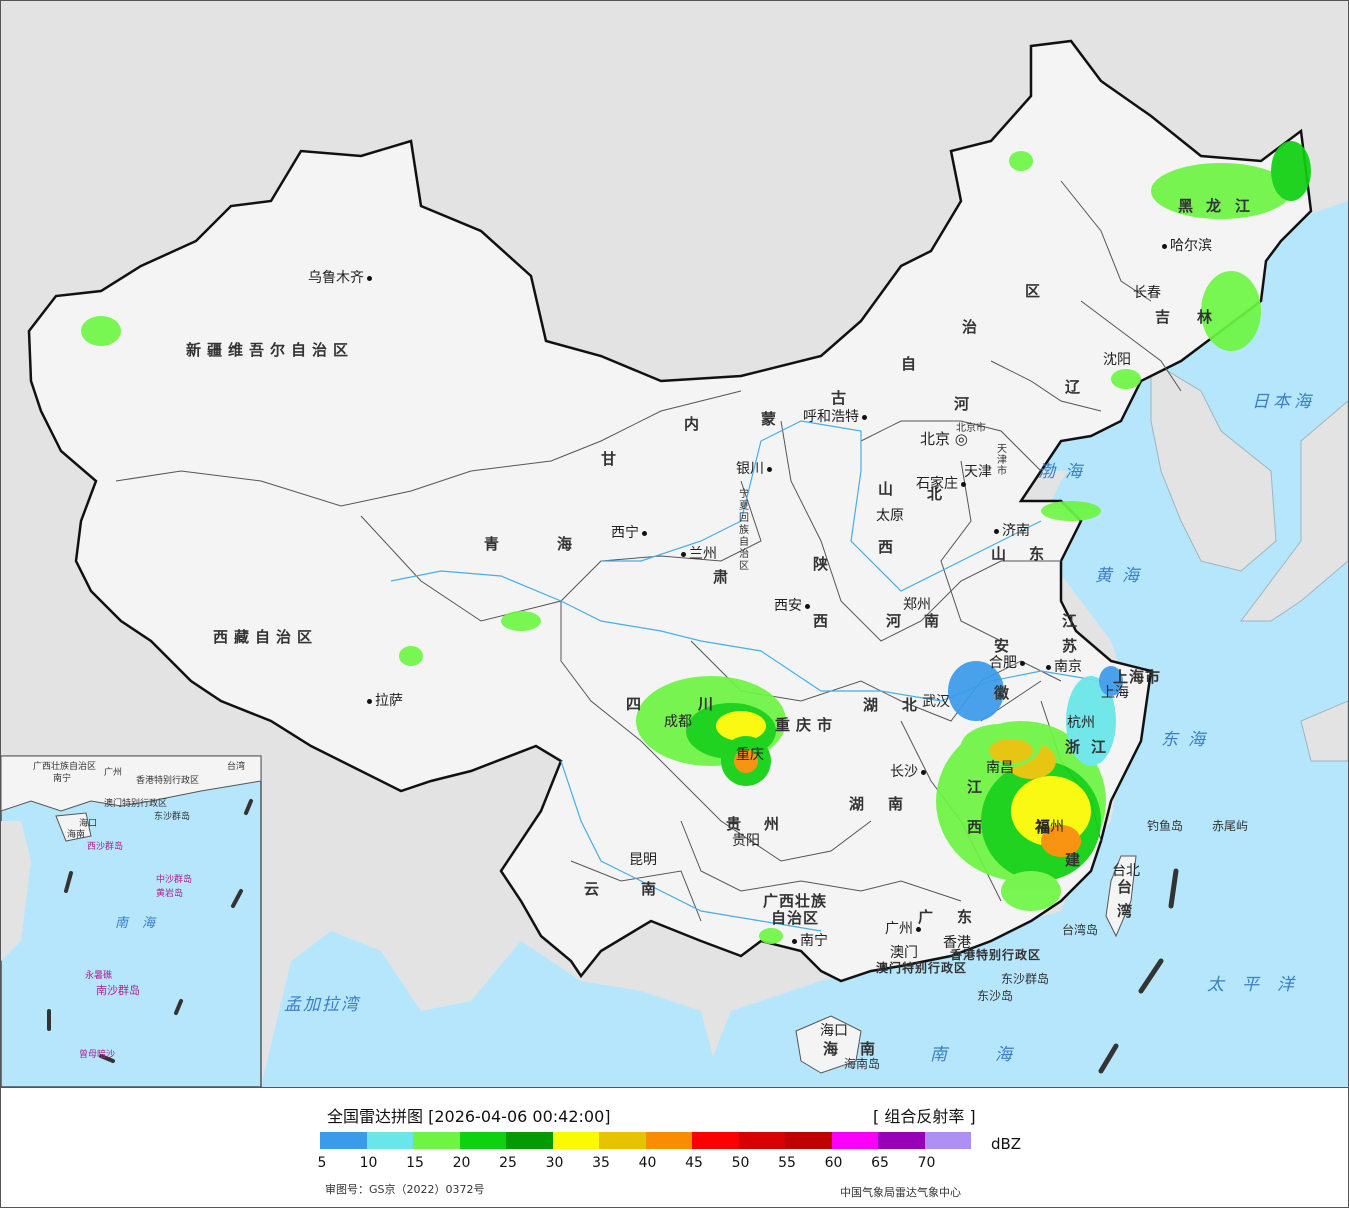 Image resolution: width=1349 pixels, height=1208 pixels. Describe the element at coordinates (944, 439) in the screenshot. I see `city-beijing: 北京 ◎` at that location.